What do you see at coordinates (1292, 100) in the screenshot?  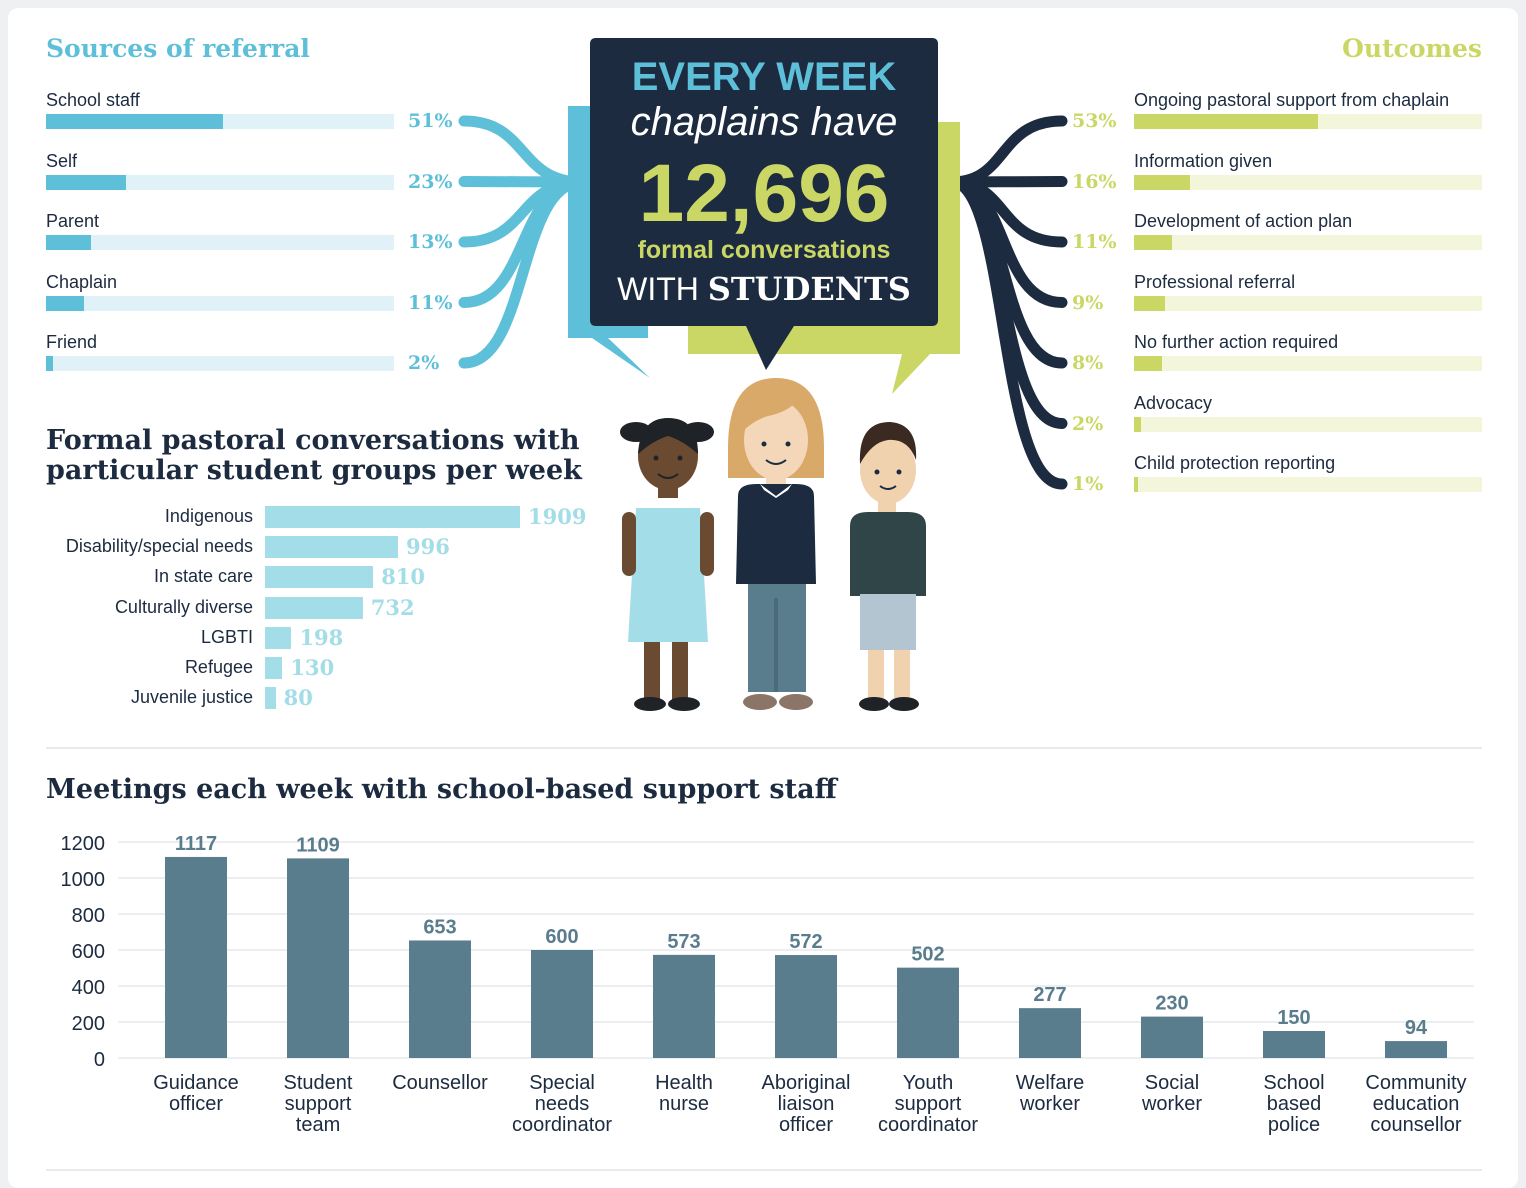 I see `outcome-label: Ongoing pastoral support from chaplain` at bounding box center [1292, 100].